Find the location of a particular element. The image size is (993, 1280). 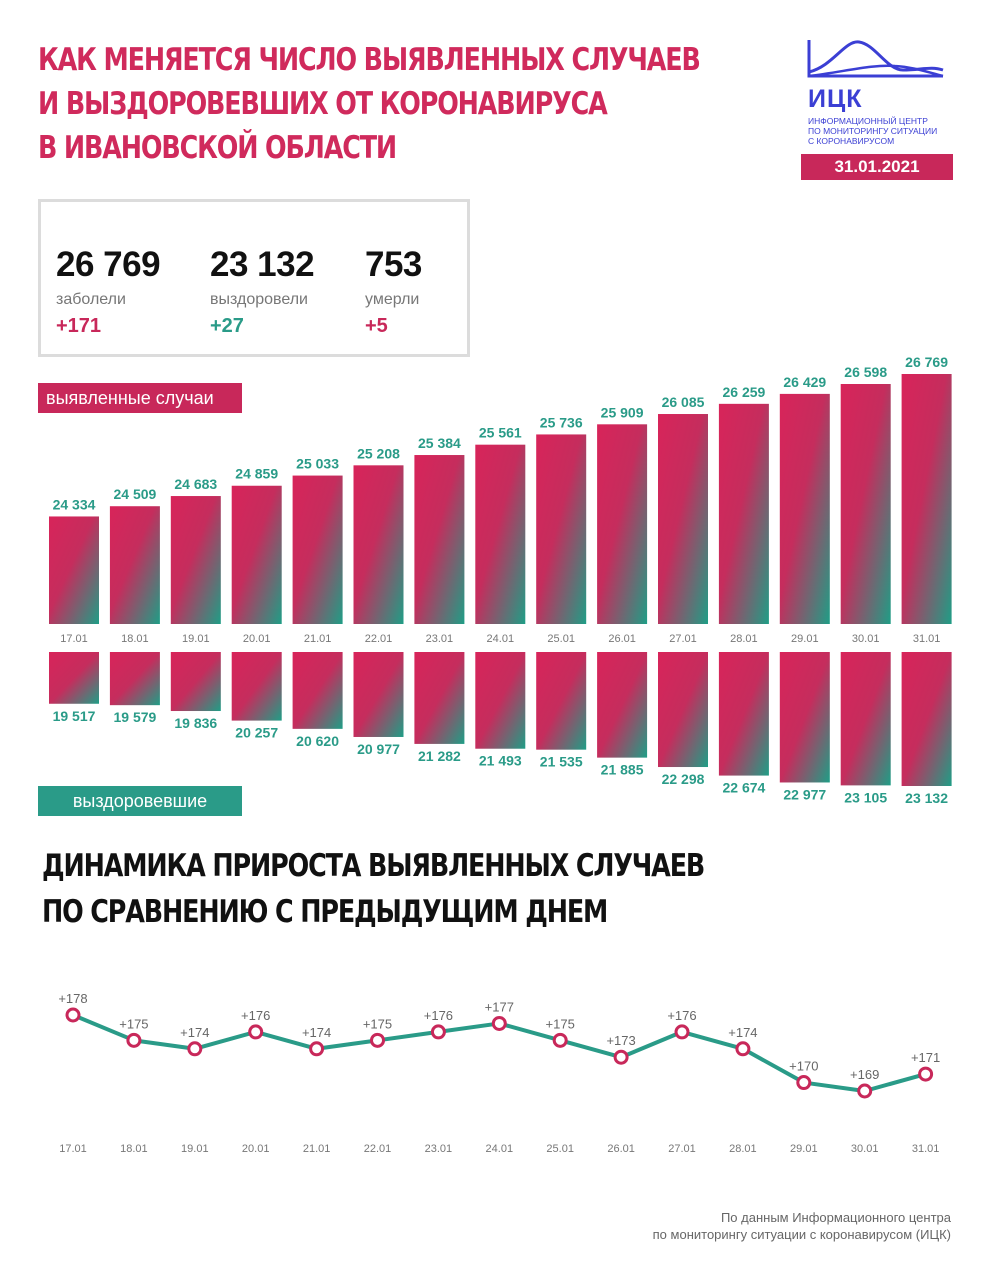

growth-line is located at coordinates (499, 1053).